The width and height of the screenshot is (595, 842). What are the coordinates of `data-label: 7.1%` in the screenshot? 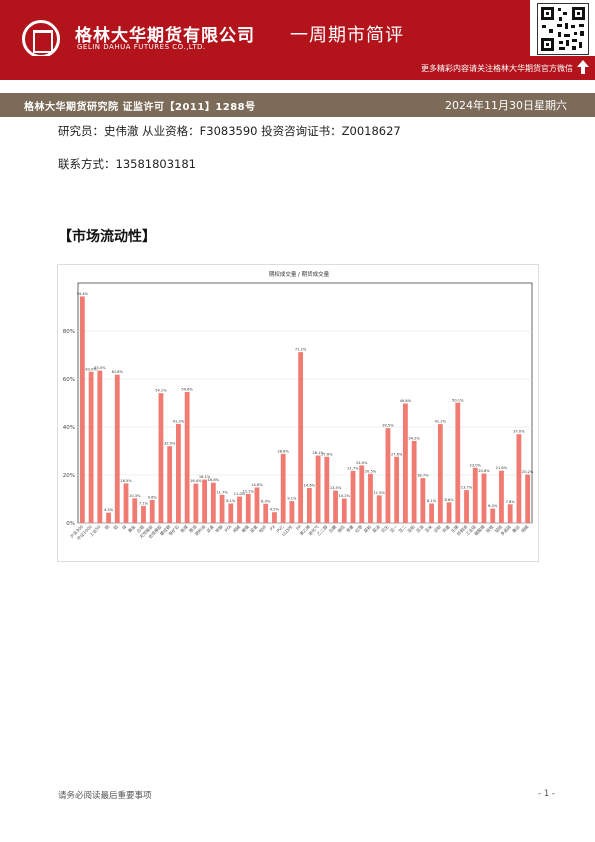 It's located at (144, 503).